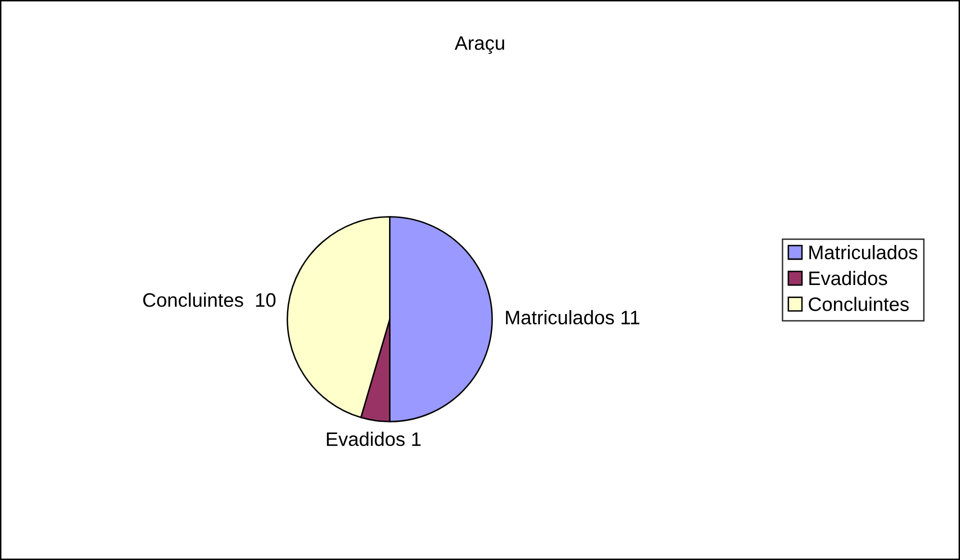 The width and height of the screenshot is (960, 560). I want to click on legend-label: Concluintes, so click(858, 304).